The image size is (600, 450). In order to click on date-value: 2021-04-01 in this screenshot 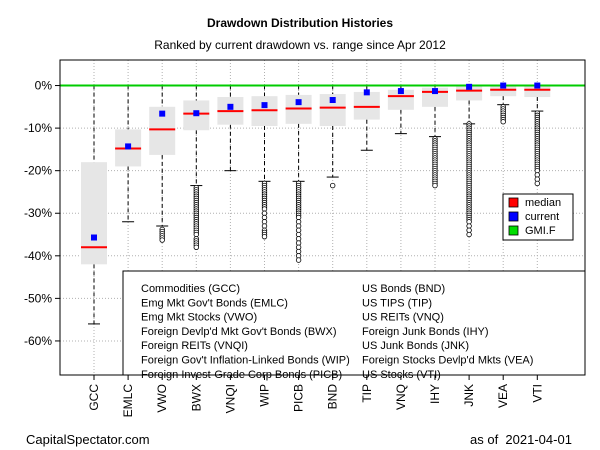, I will do `click(538, 439)`.